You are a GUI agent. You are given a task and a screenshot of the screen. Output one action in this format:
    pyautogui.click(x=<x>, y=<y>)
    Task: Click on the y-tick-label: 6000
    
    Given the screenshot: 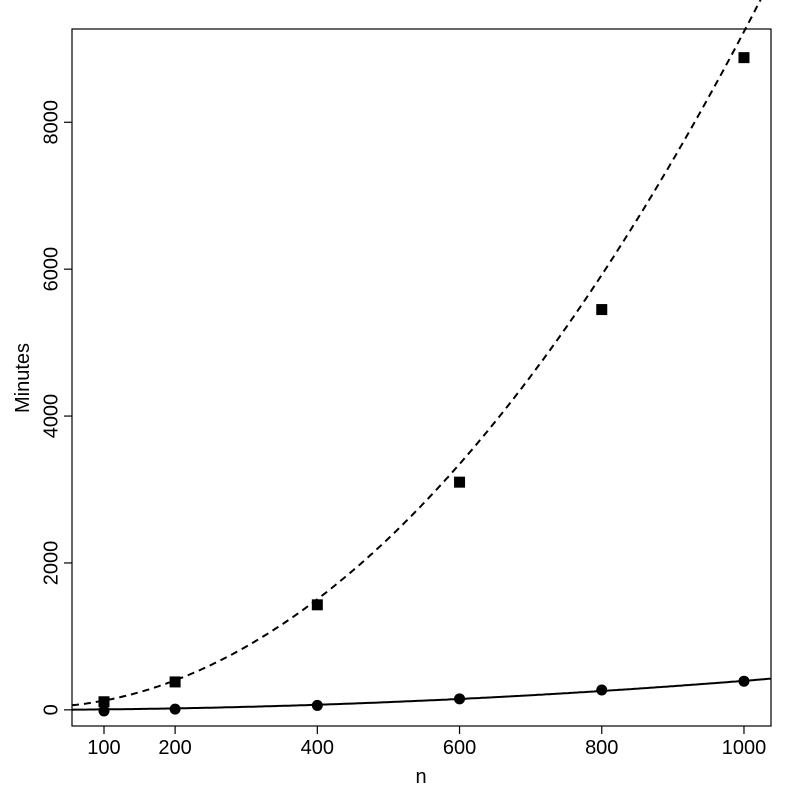 What is the action you would take?
    pyautogui.click(x=51, y=269)
    